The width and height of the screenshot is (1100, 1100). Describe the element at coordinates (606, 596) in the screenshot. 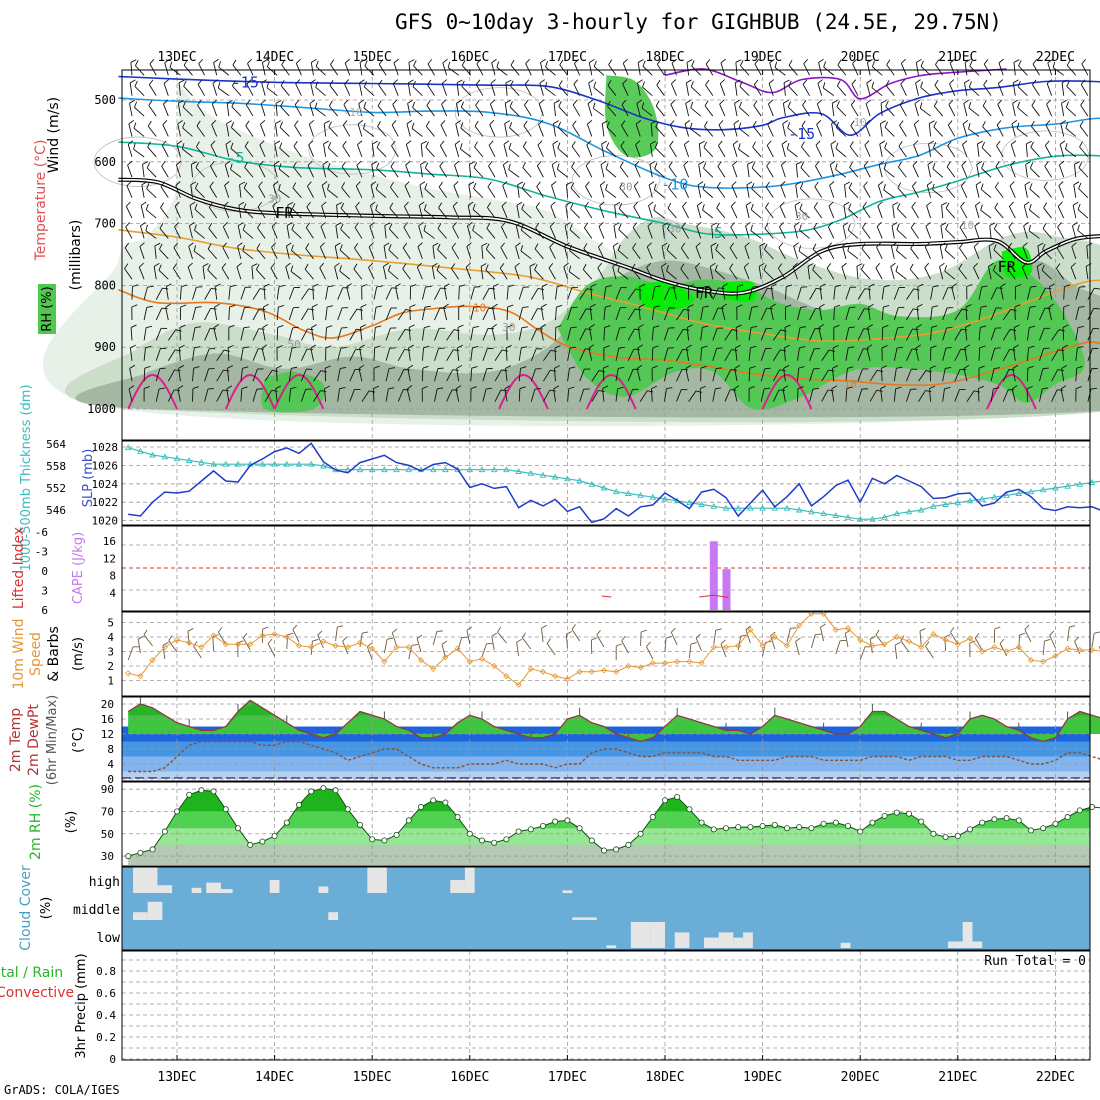

I see `lifted-index-line` at that location.